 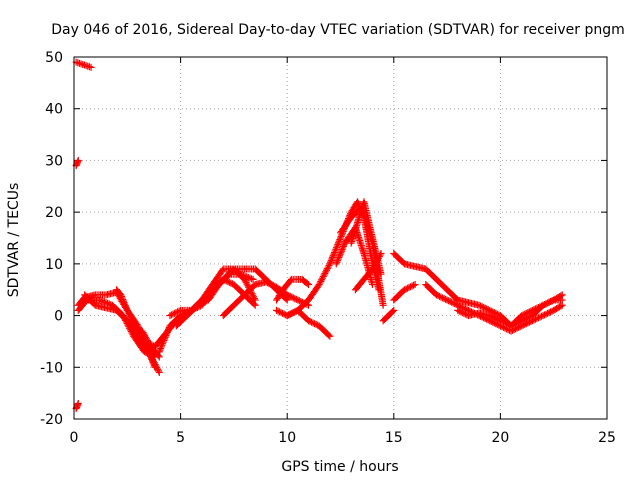 What do you see at coordinates (180, 438) in the screenshot?
I see `x-tick-label: 5` at bounding box center [180, 438].